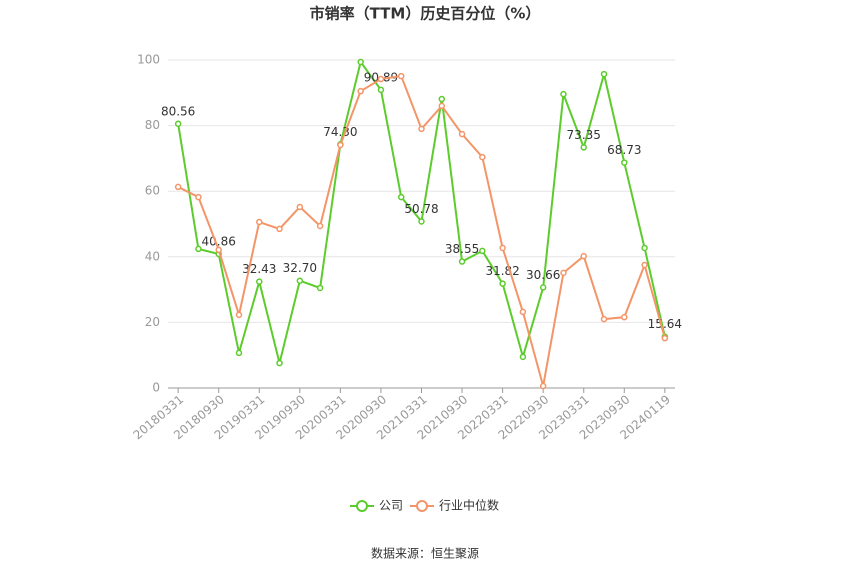 The height and width of the screenshot is (575, 850). I want to click on data-label: 38.55, so click(462, 249).